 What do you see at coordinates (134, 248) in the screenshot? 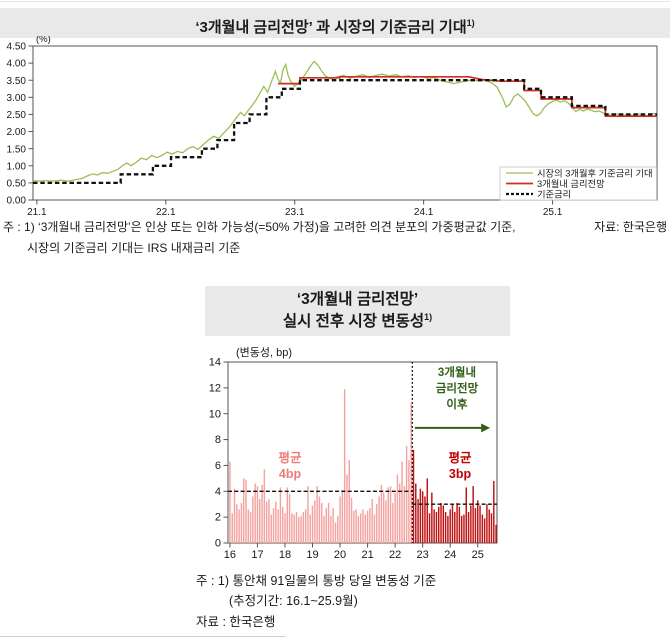
I see `top-footnote-line2: 시장의 기준금리 기대는 IRS 내재금리 기준` at bounding box center [134, 248].